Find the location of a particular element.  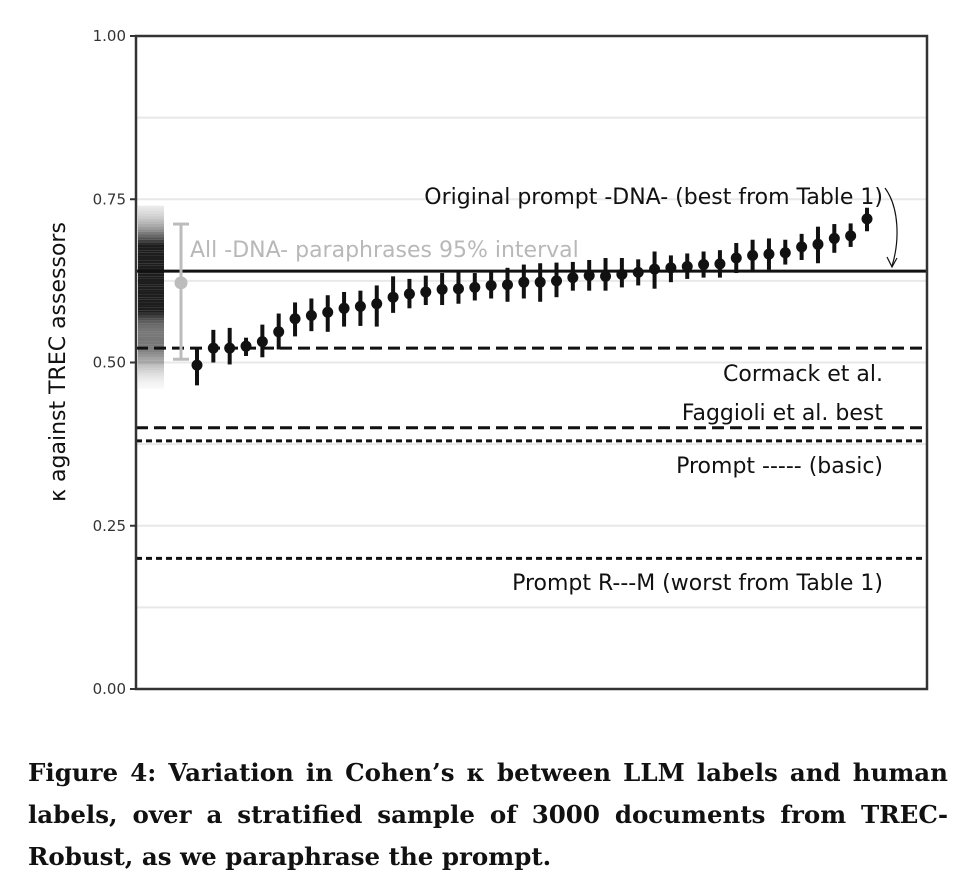

worst-prompt-label: Prompt R---M (worst from Table 1) is located at coordinates (697, 583).